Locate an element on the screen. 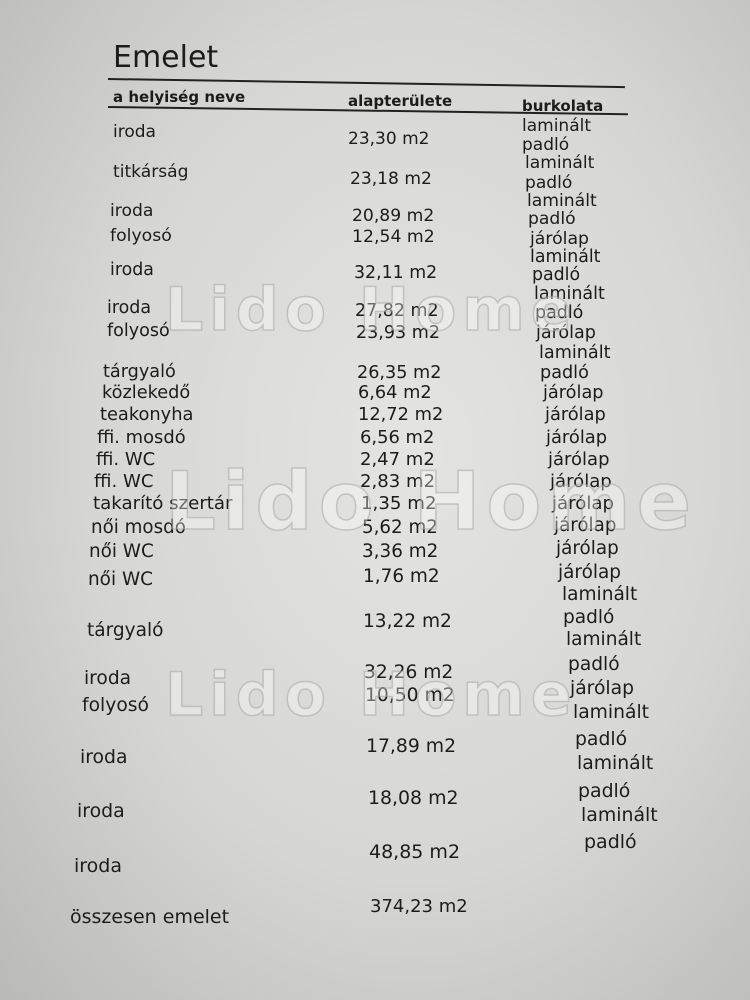 Image resolution: width=750 pixels, height=1000 pixels. room-name: teakonyha is located at coordinates (147, 414).